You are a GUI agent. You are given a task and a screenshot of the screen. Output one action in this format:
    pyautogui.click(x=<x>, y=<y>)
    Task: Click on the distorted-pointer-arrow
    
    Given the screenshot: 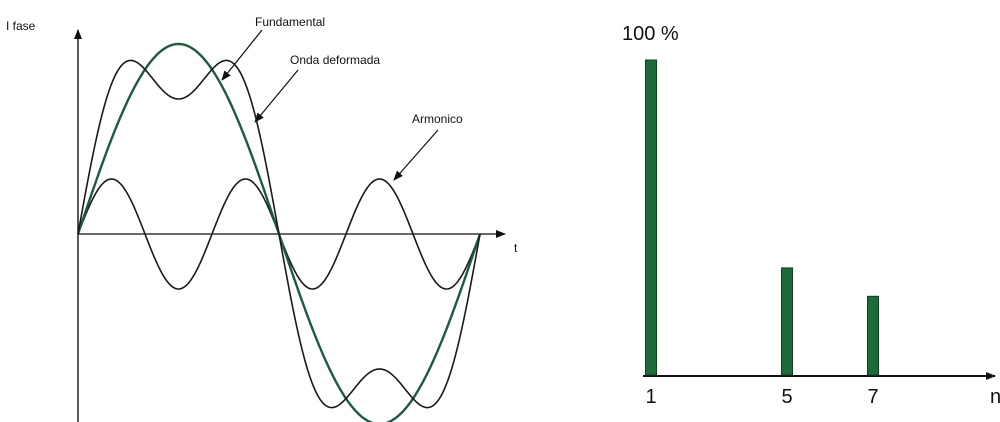 What is the action you would take?
    pyautogui.click(x=276, y=96)
    